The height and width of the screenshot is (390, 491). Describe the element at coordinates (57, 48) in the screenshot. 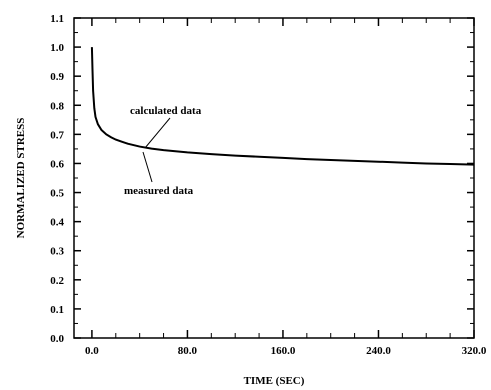

I see `y-tick-label: 1.0` at that location.